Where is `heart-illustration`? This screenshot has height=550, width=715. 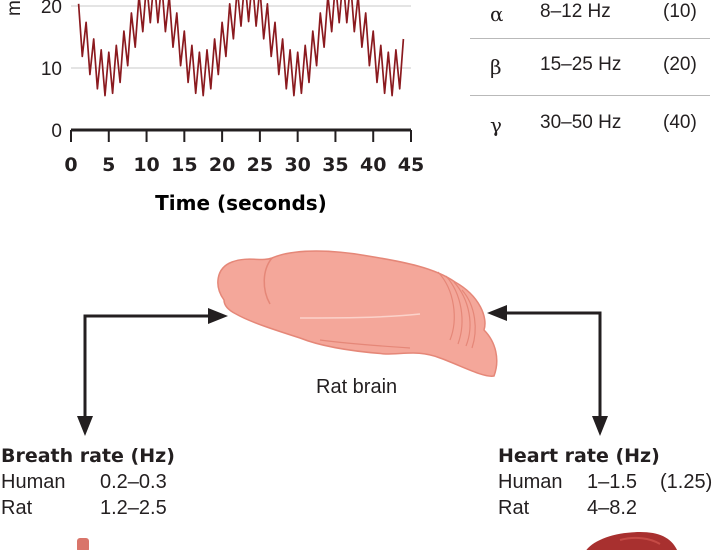
heart-illustration is located at coordinates (631, 541).